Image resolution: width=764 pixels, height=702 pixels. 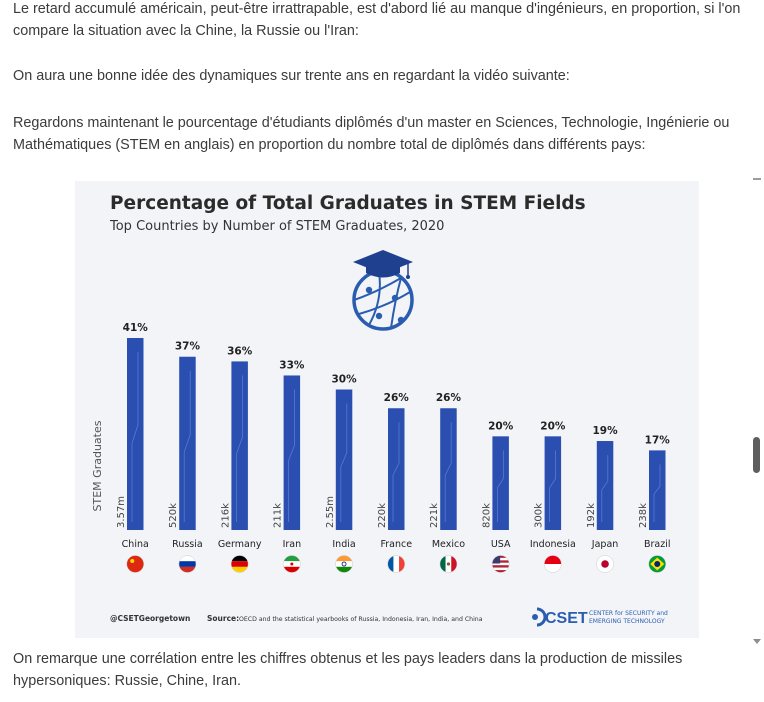 I want to click on y-axis-label: STEM Graduates, so click(x=97, y=465).